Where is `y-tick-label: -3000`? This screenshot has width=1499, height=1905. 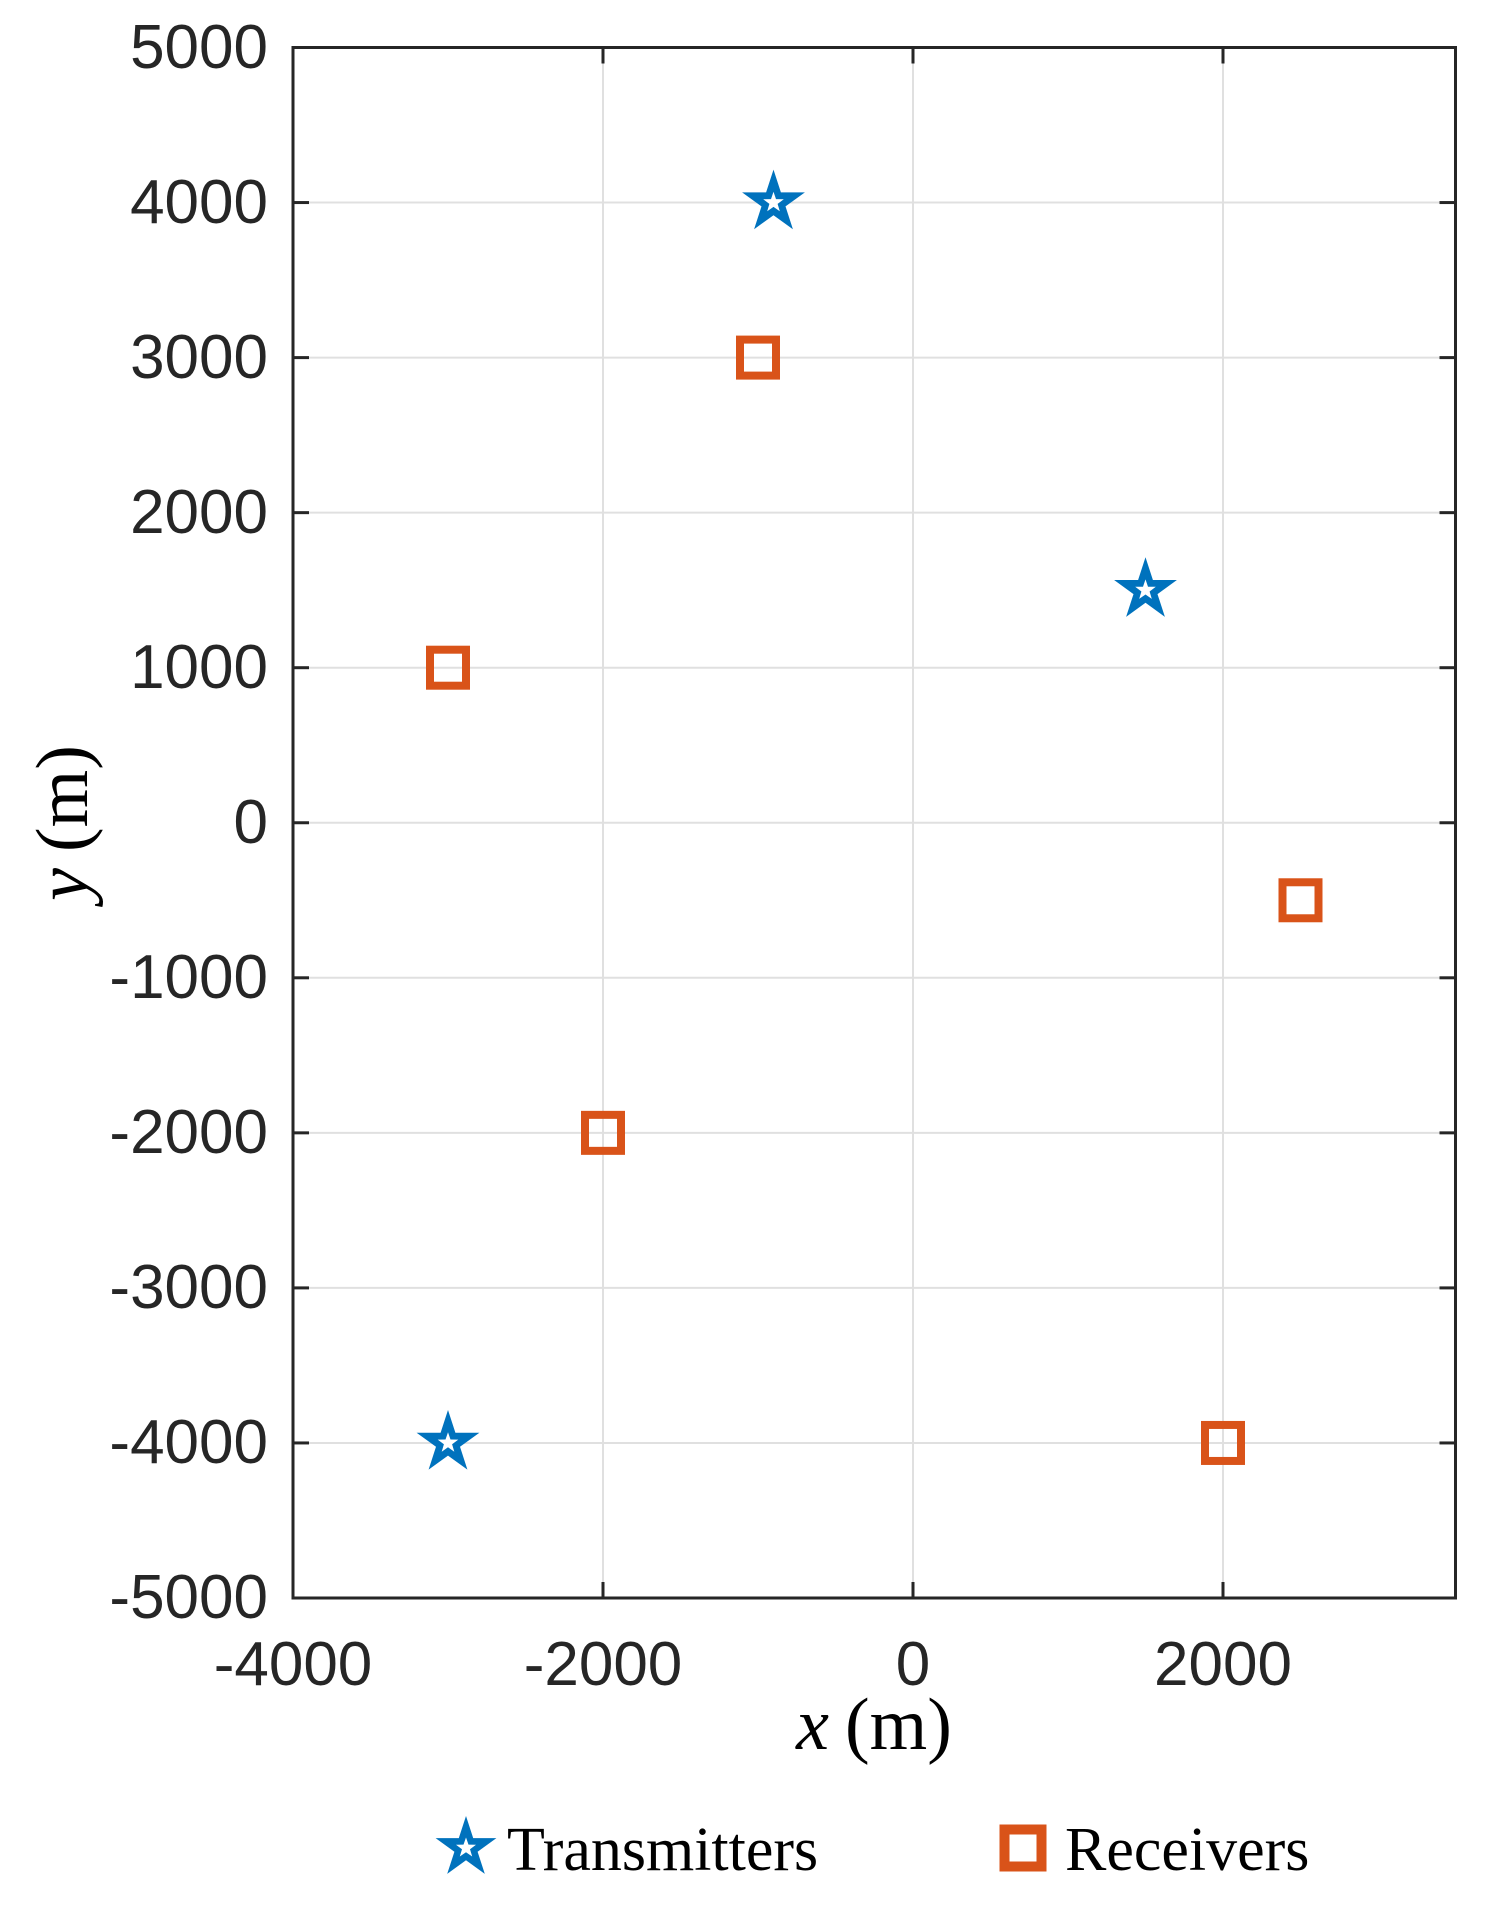
y-tick-label: -3000 is located at coordinates (188, 1287).